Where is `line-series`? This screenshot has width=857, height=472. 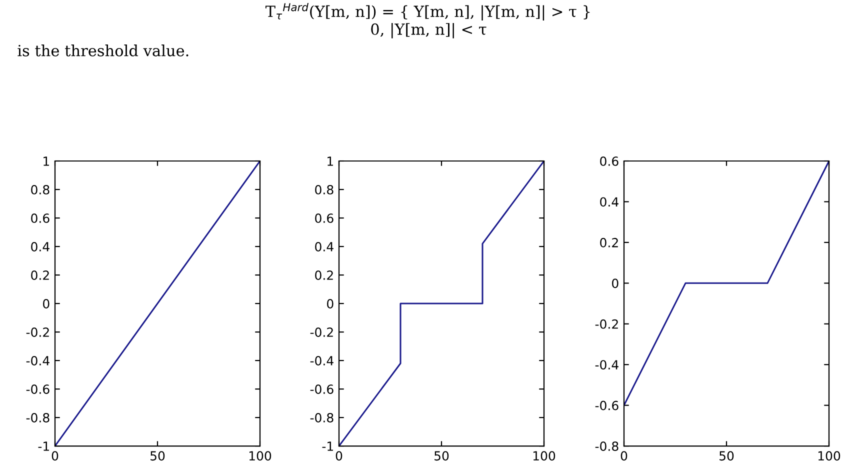
line-series is located at coordinates (441, 303).